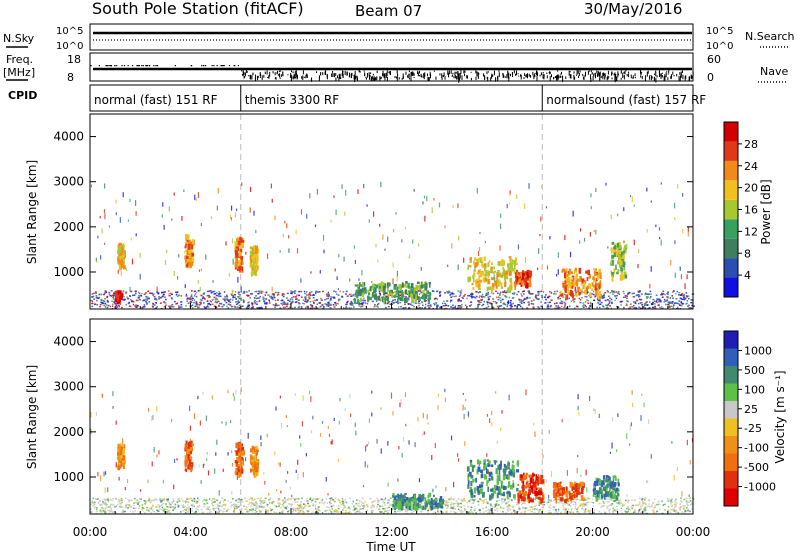  What do you see at coordinates (719, 46) in the screenshot?
I see `noise-tick-low-right: 10^0` at bounding box center [719, 46].